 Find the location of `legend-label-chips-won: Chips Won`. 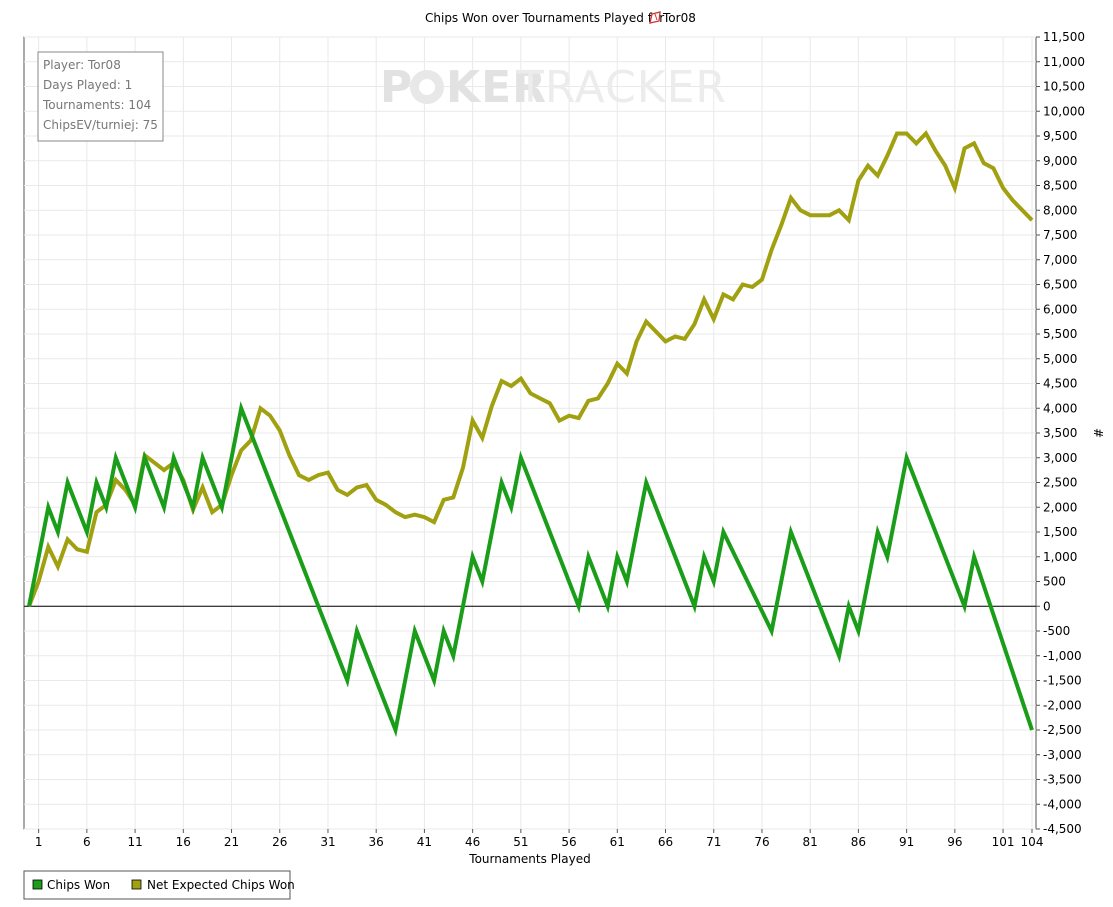

legend-label-chips-won: Chips Won is located at coordinates (78, 885).